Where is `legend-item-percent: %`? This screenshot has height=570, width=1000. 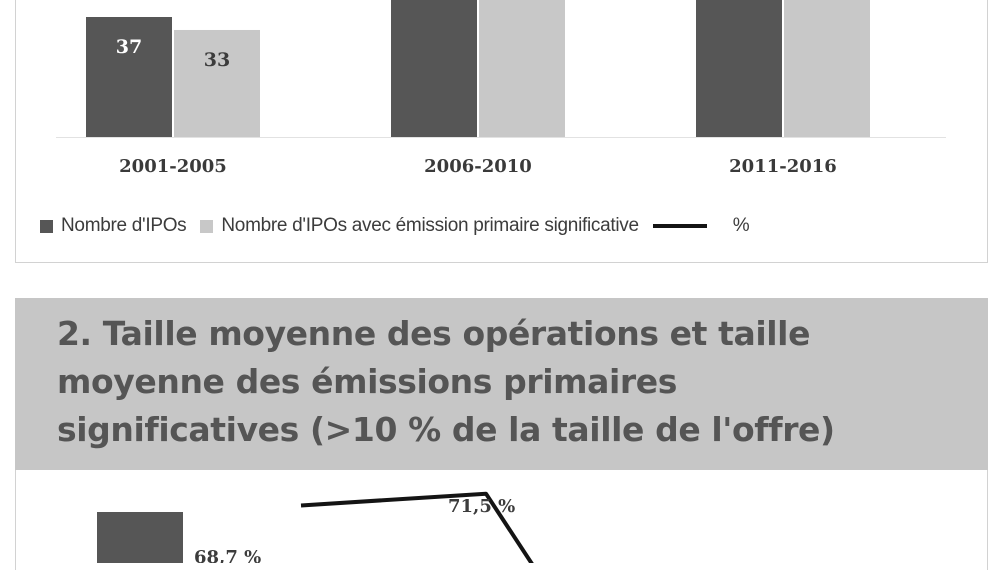 legend-item-percent: % is located at coordinates (701, 226).